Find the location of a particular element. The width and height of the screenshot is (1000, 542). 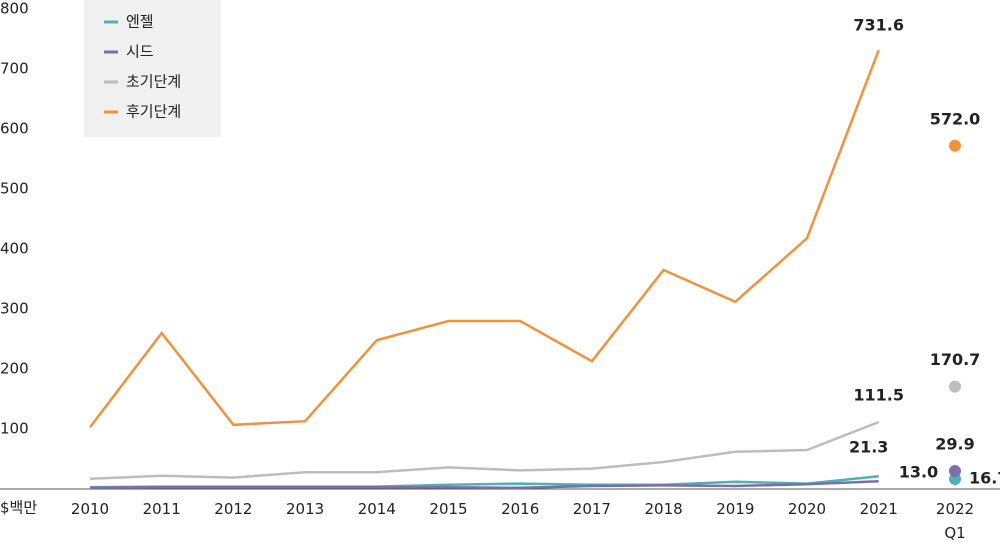

x-tick-label: 2014 is located at coordinates (376, 509).